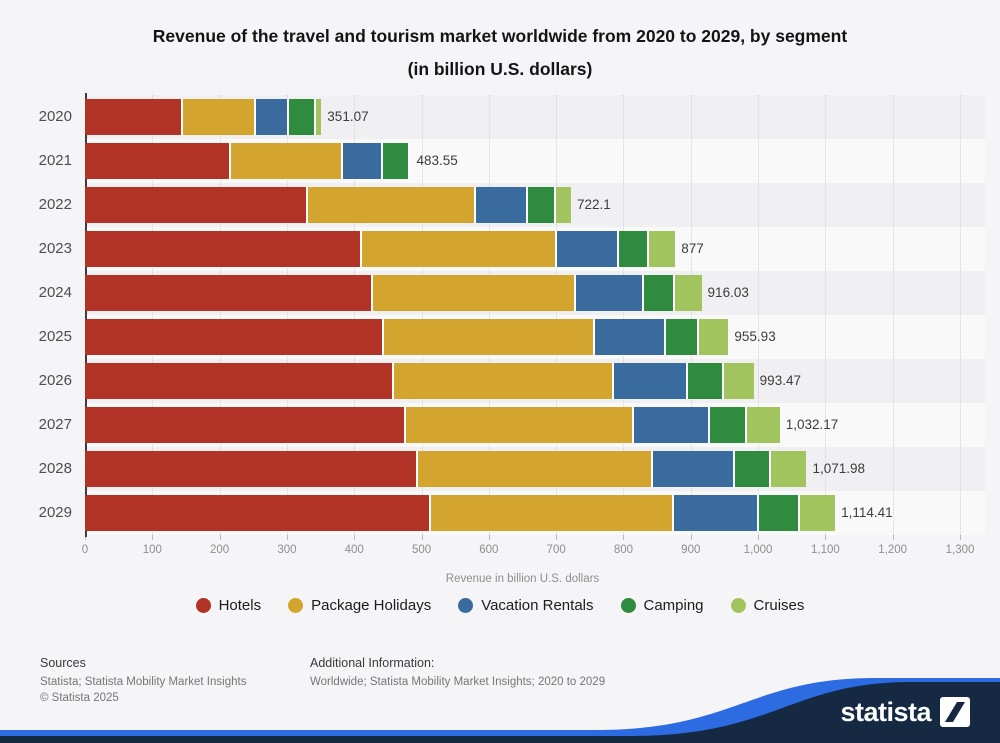  I want to click on segment-camping-2026, so click(704, 381).